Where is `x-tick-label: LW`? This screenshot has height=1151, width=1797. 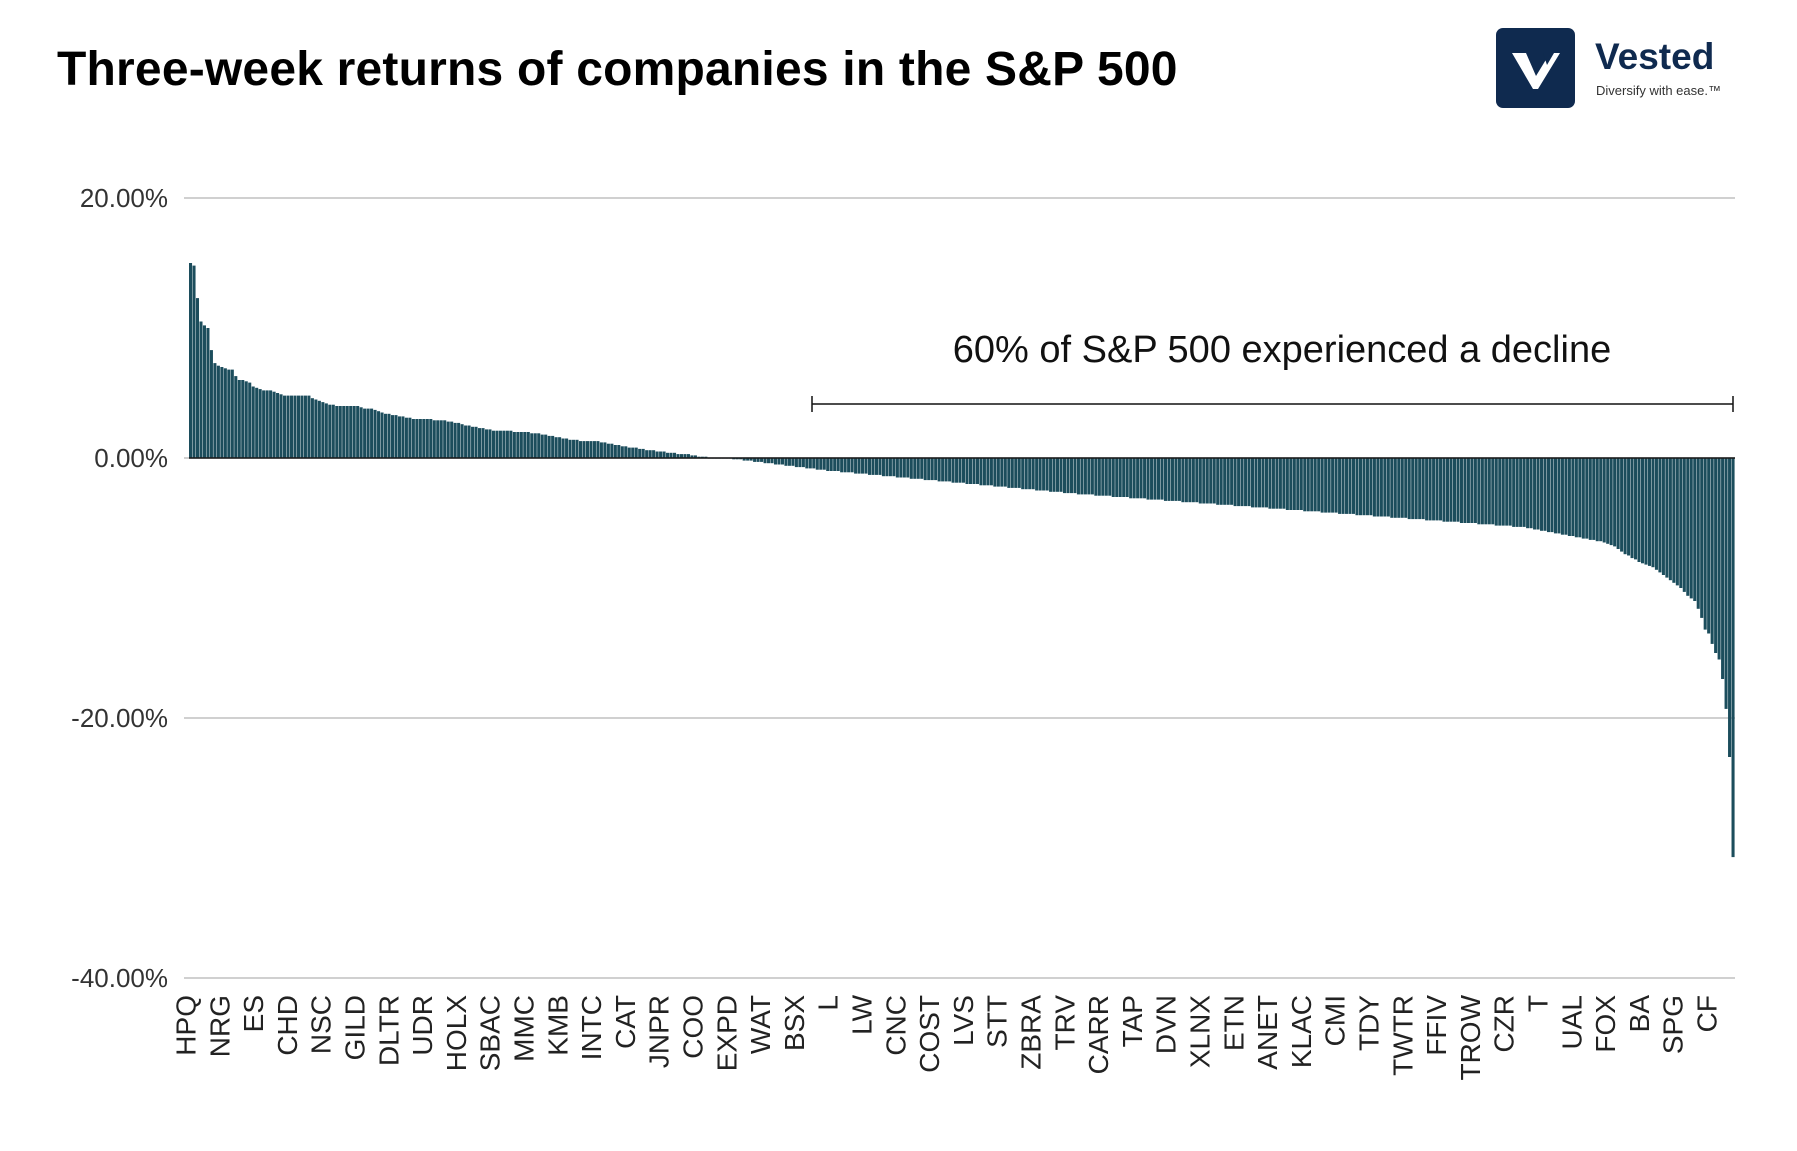
x-tick-label: LW is located at coordinates (862, 1014).